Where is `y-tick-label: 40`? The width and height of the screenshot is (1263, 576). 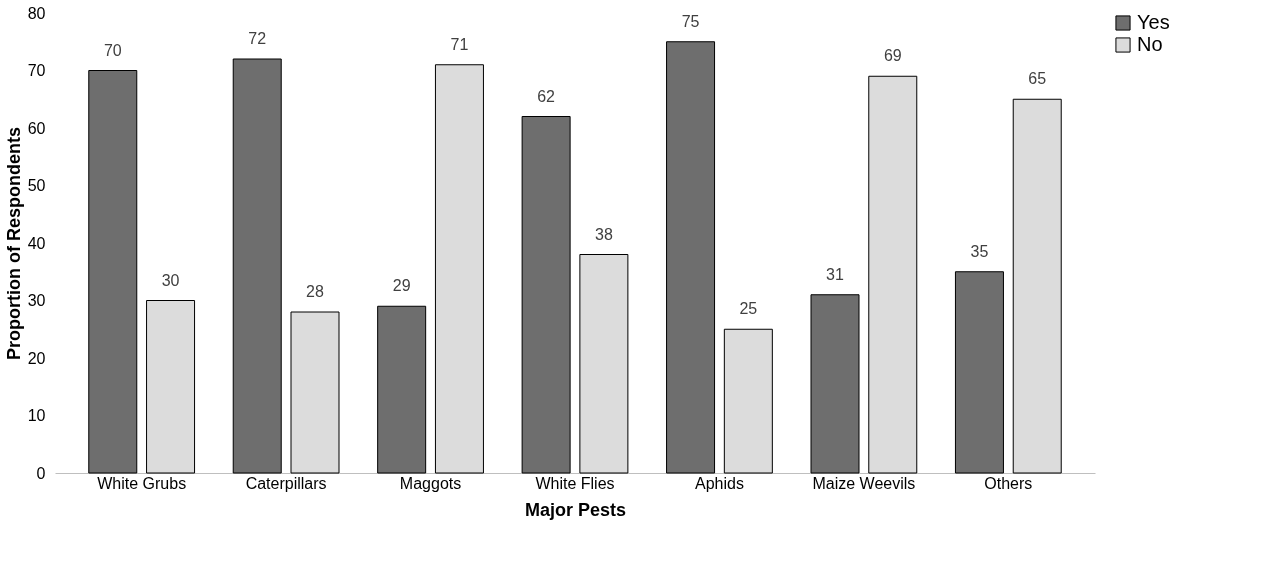
y-tick-label: 40 is located at coordinates (36, 243).